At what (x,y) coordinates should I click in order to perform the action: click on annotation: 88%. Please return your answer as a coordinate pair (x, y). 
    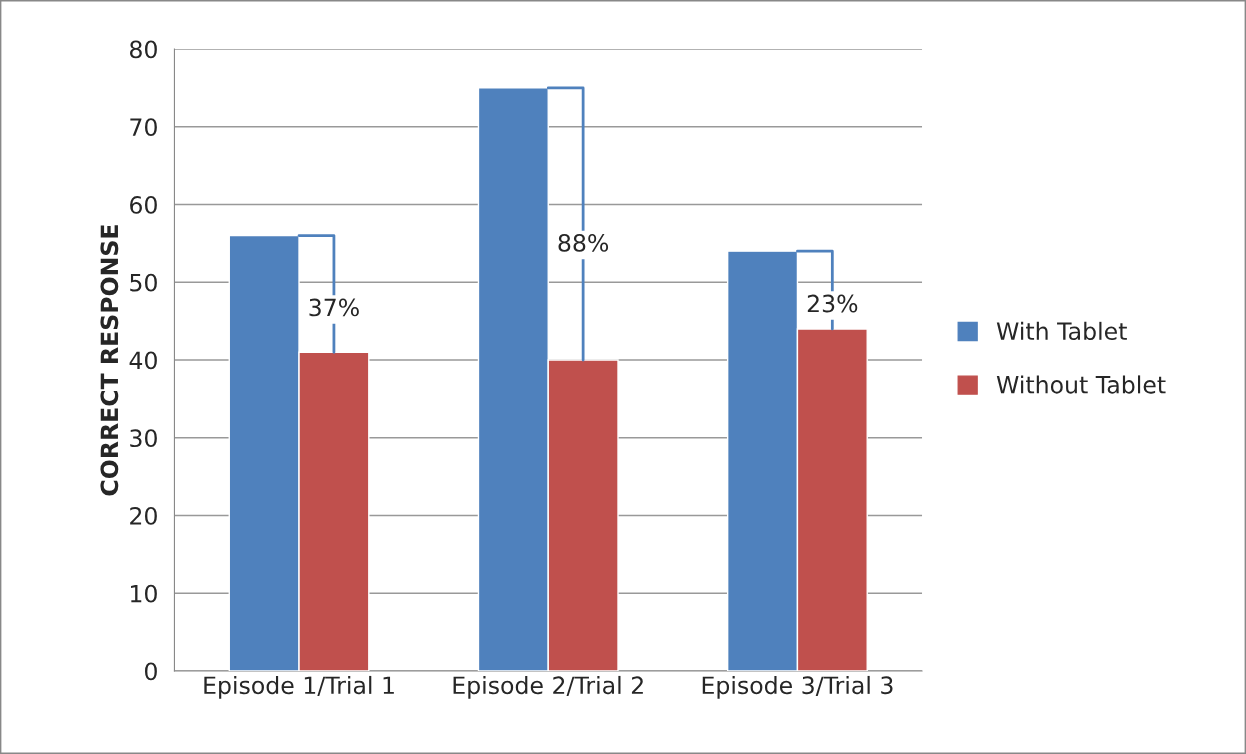
    Looking at the image, I should click on (583, 242).